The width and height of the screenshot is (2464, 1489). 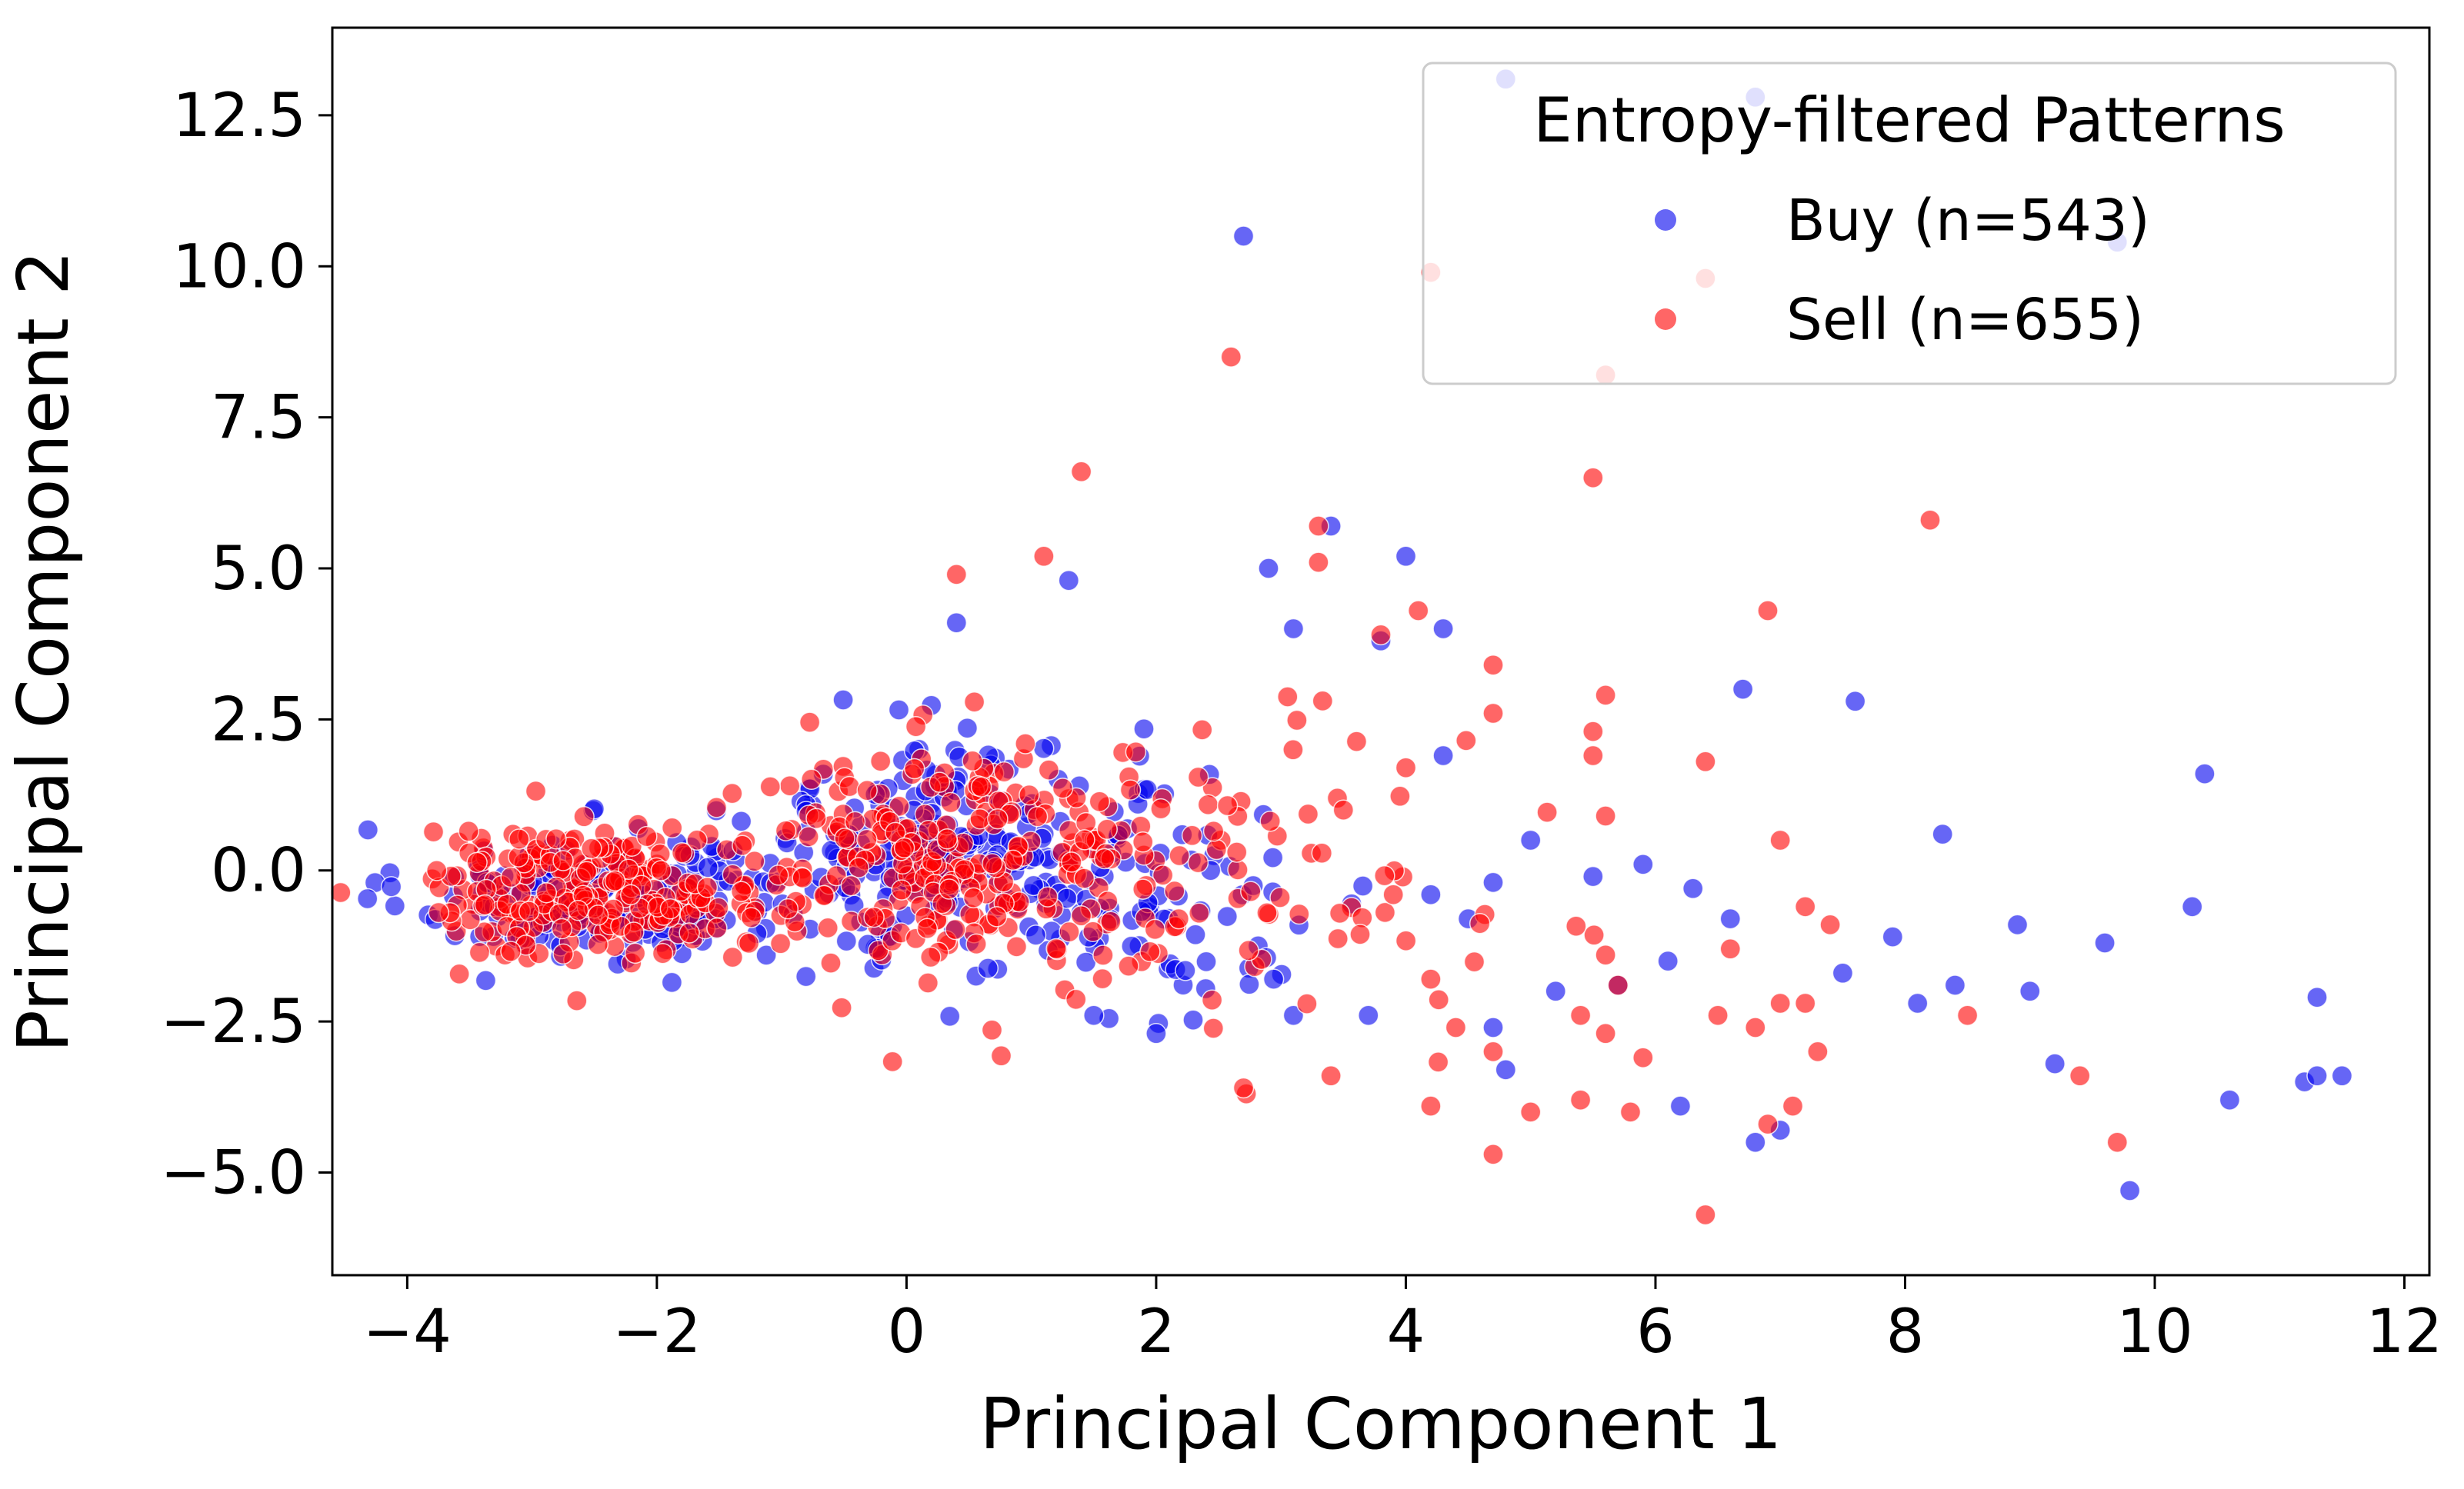 I want to click on x-axis-label: Principal Component 1, so click(x=1381, y=1424).